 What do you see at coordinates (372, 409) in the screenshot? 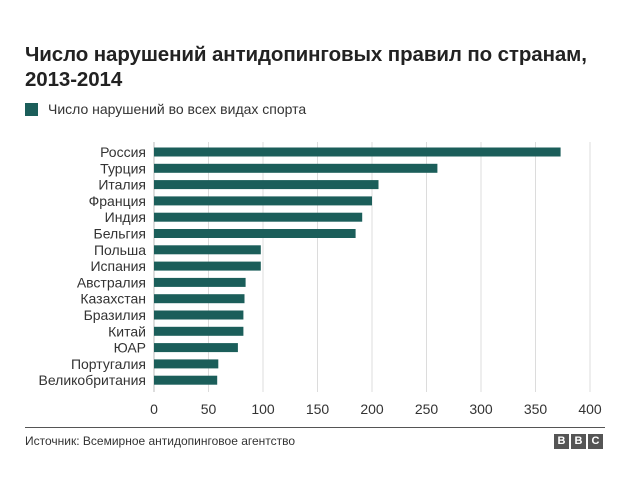
I see `x-tick-label: 200` at bounding box center [372, 409].